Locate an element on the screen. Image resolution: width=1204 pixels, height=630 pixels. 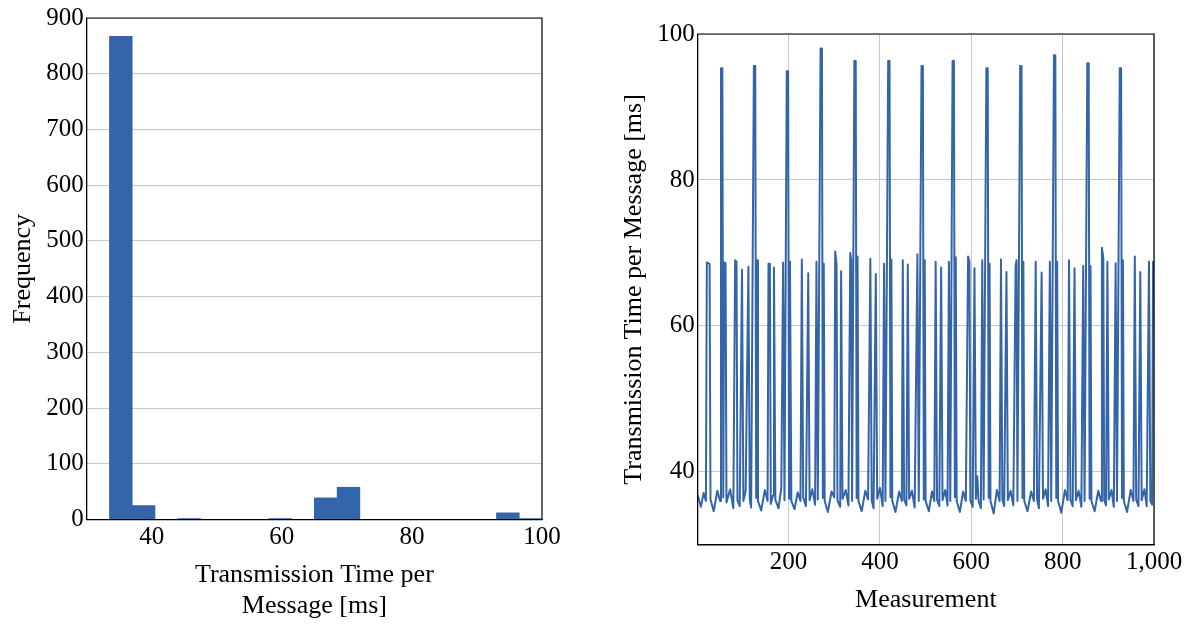
y-tick-label: 0 is located at coordinates (77, 518).